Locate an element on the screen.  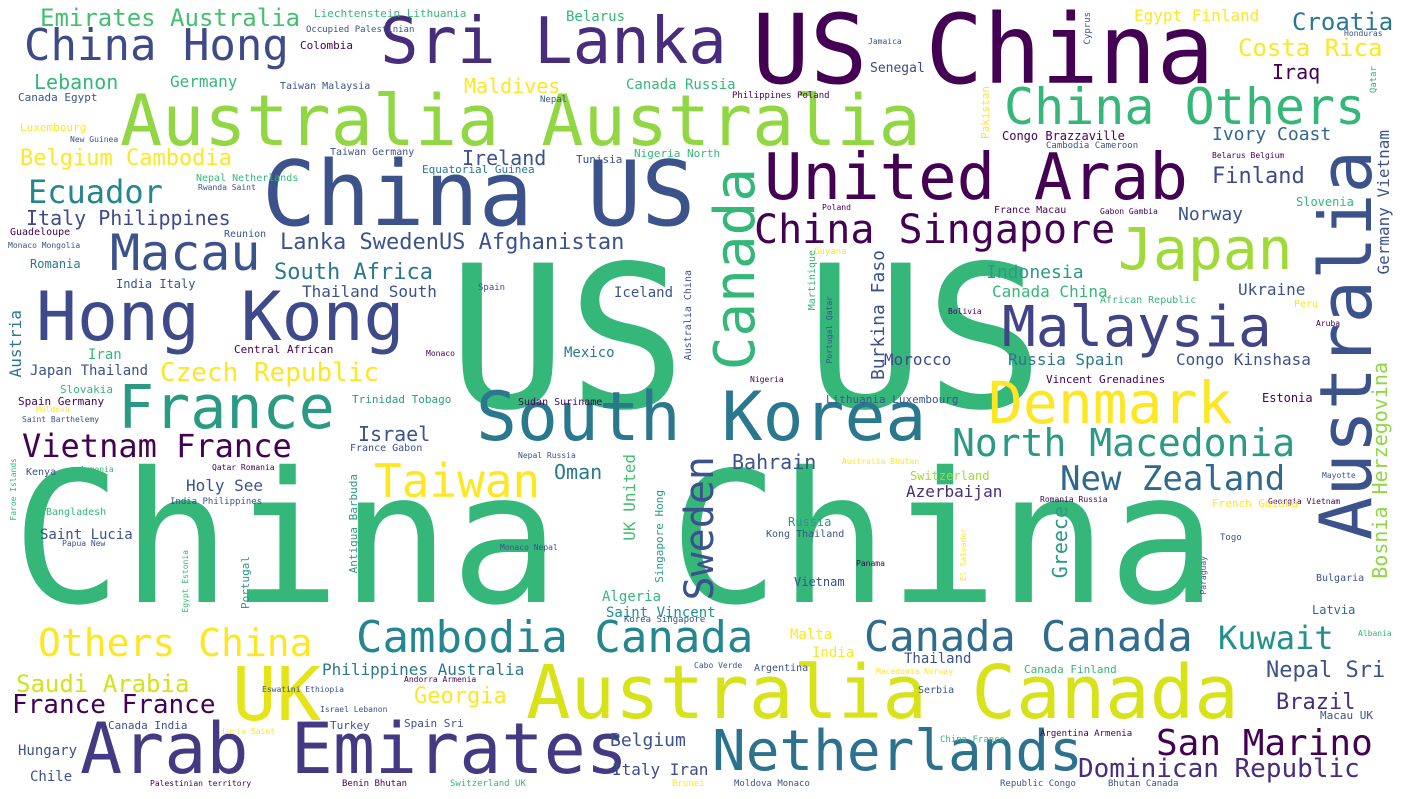
word: Italy Iran is located at coordinates (660, 769).